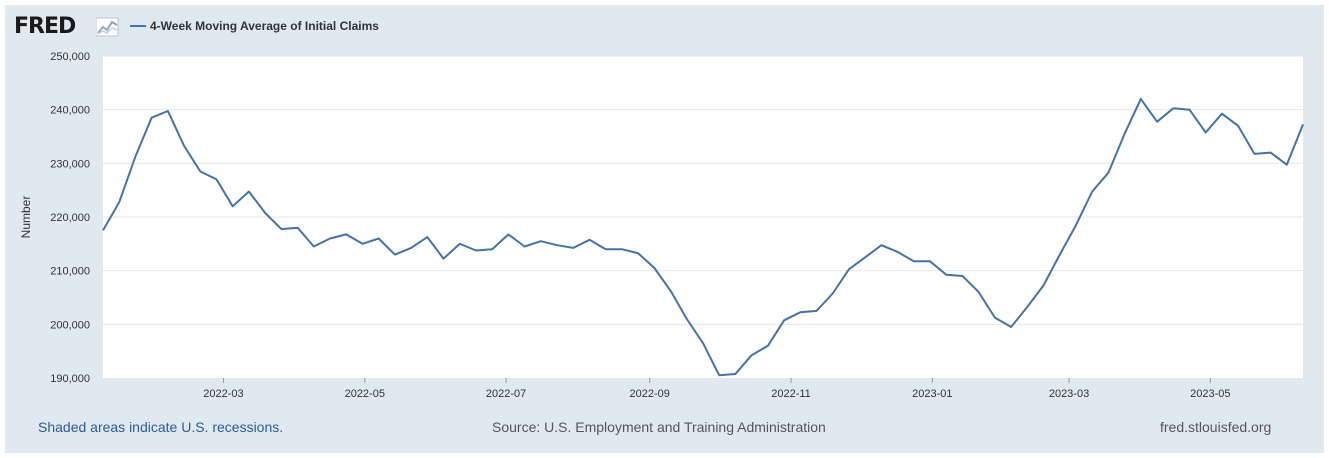 The image size is (1329, 458). What do you see at coordinates (70, 379) in the screenshot?
I see `y-tick-label: 190,000` at bounding box center [70, 379].